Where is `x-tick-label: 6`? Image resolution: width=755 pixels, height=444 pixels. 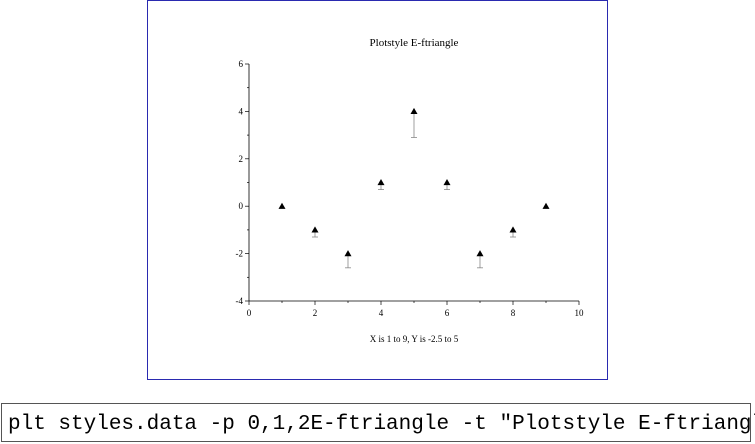 x-tick-label: 6 is located at coordinates (447, 313).